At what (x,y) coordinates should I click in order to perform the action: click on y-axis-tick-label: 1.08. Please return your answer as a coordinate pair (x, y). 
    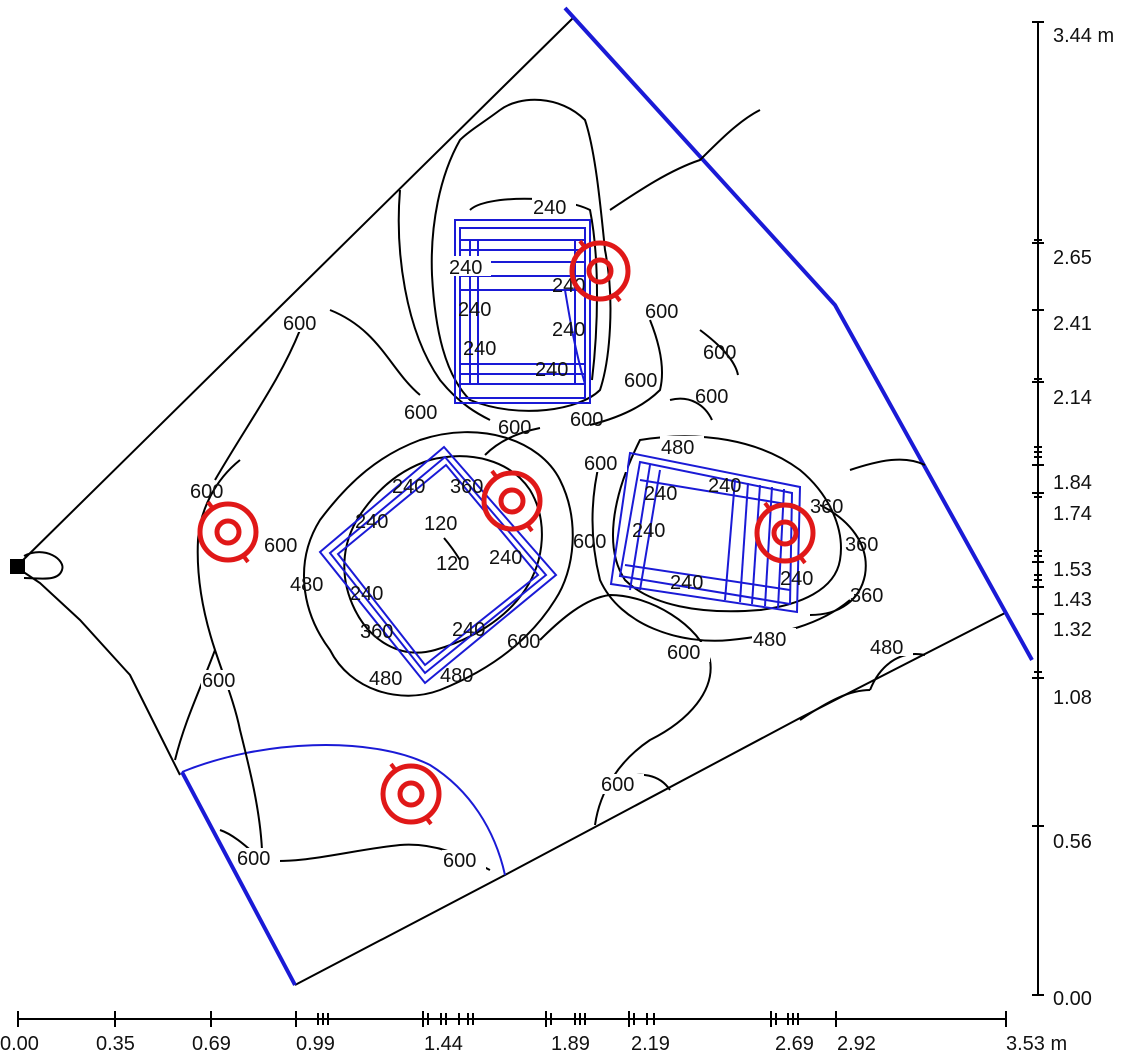
    Looking at the image, I should click on (1072, 698).